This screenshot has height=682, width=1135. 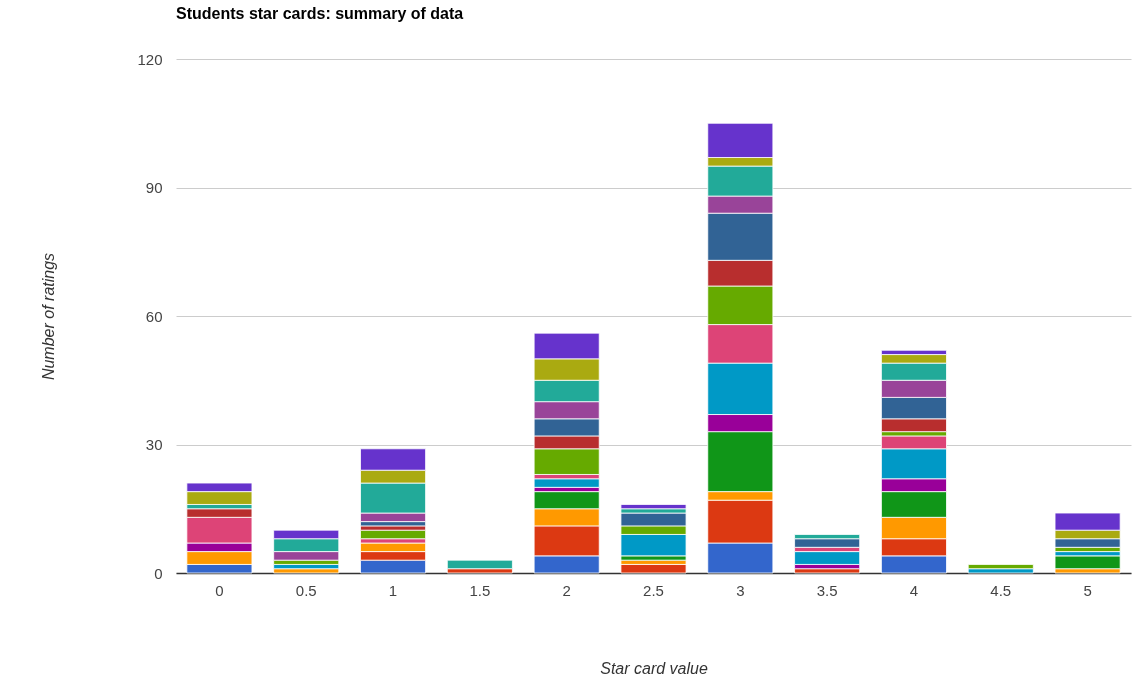 I want to click on x-tick-label: 1.5, so click(x=480, y=590).